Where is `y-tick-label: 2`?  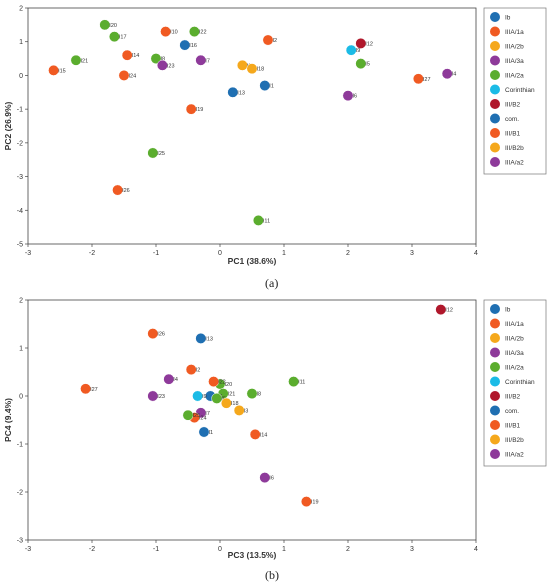 y-tick-label: 2 is located at coordinates (21, 301).